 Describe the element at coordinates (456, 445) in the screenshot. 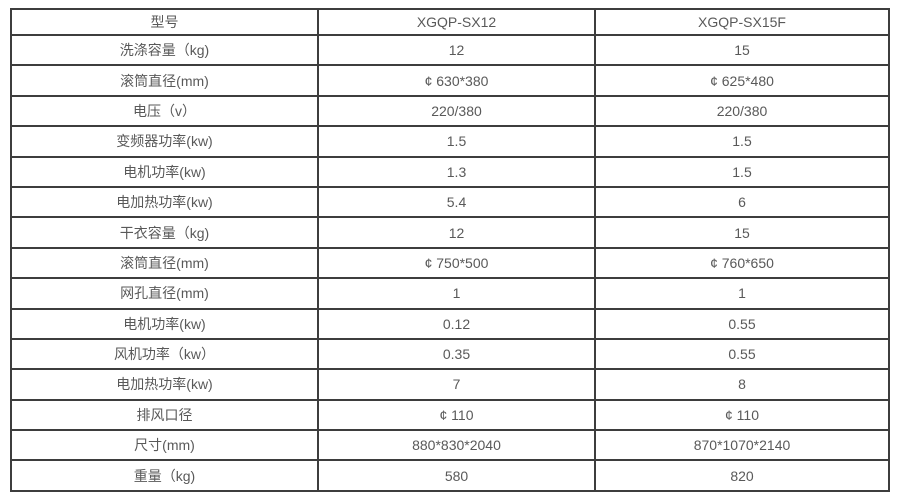

I see `value-cell-sx12: 880*830*2040` at that location.